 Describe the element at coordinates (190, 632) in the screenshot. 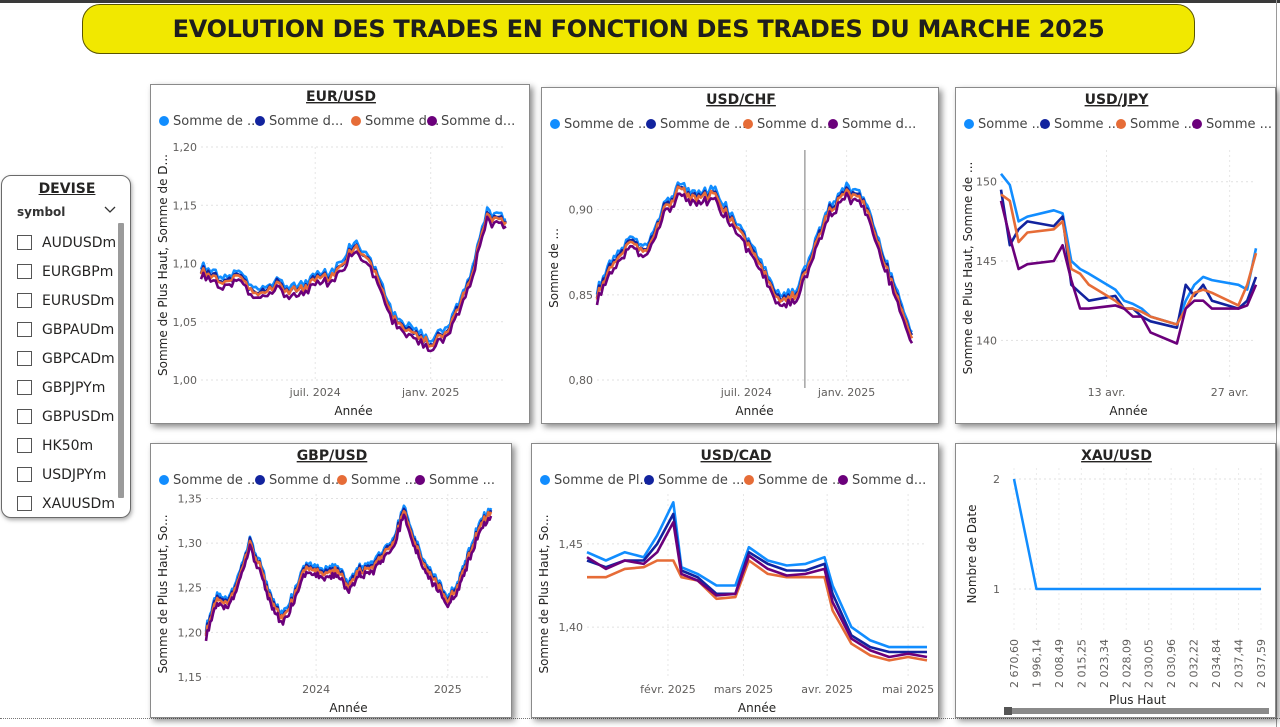

I see `y-tick-label: 1,20` at that location.